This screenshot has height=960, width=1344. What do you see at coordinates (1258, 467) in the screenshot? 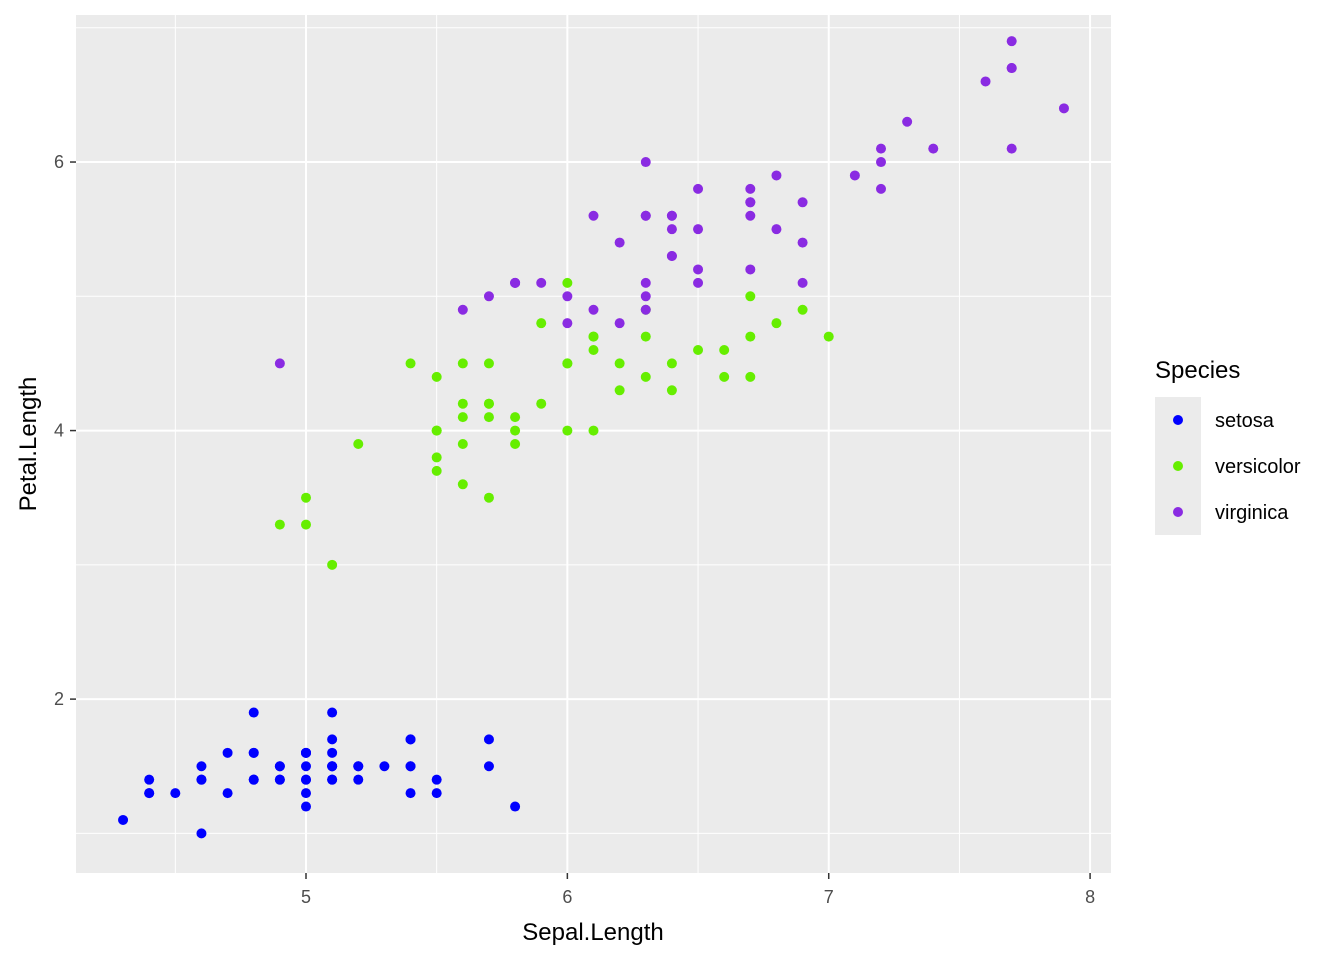
I see `legend-label-versicolor: versicolor` at bounding box center [1258, 467].